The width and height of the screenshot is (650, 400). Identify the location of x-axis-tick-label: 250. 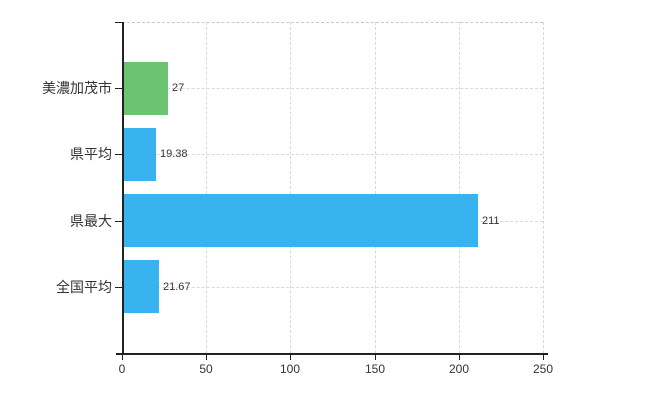
(543, 369).